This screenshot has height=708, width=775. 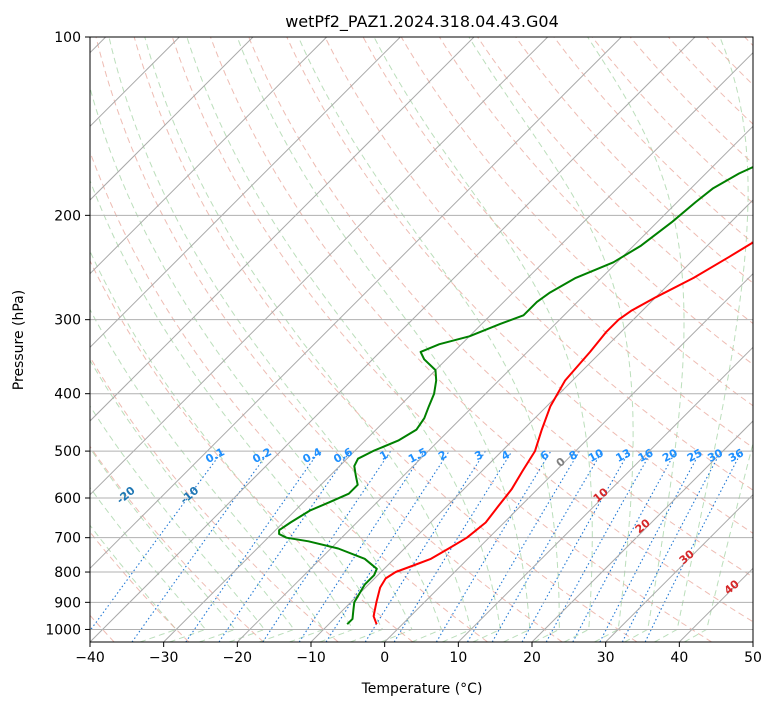 I want to click on y-tick-label: 800, so click(x=67, y=573).